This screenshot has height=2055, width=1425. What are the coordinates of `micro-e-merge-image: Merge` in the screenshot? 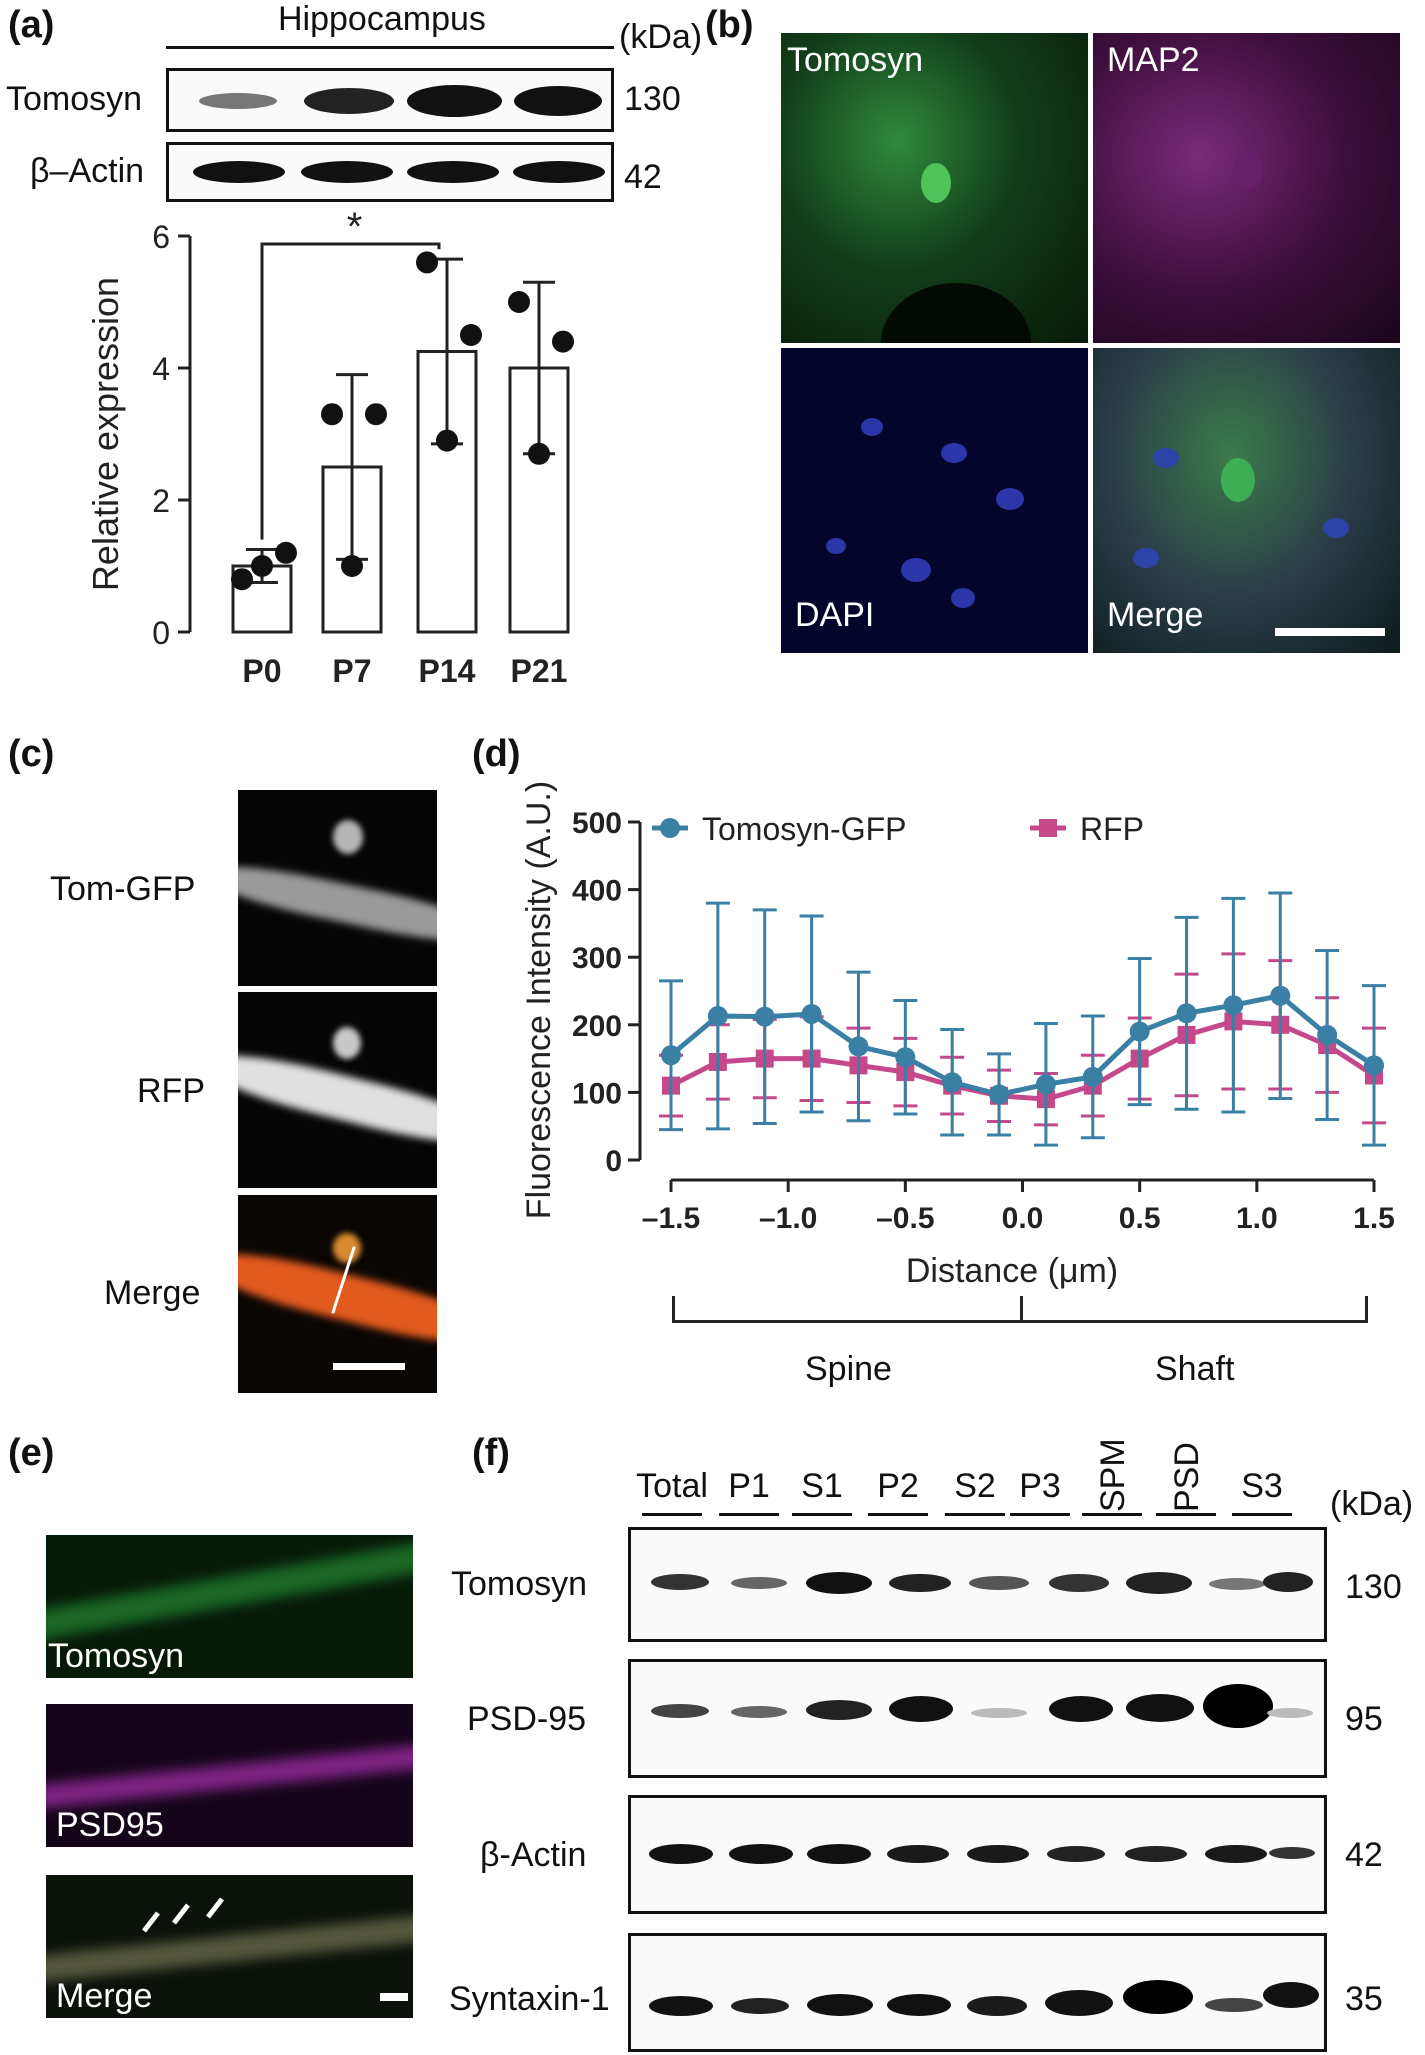 It's located at (229, 1946).